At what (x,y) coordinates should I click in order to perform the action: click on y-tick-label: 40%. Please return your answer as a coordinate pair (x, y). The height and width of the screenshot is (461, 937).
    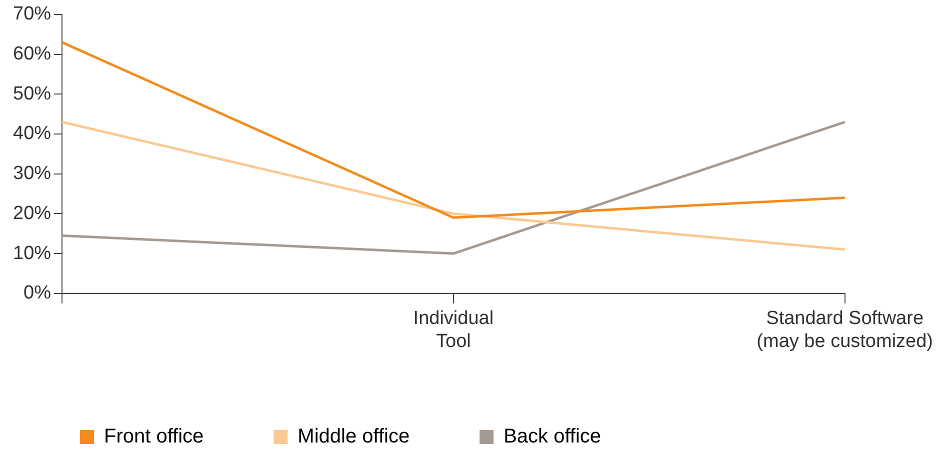
    Looking at the image, I should click on (32, 133).